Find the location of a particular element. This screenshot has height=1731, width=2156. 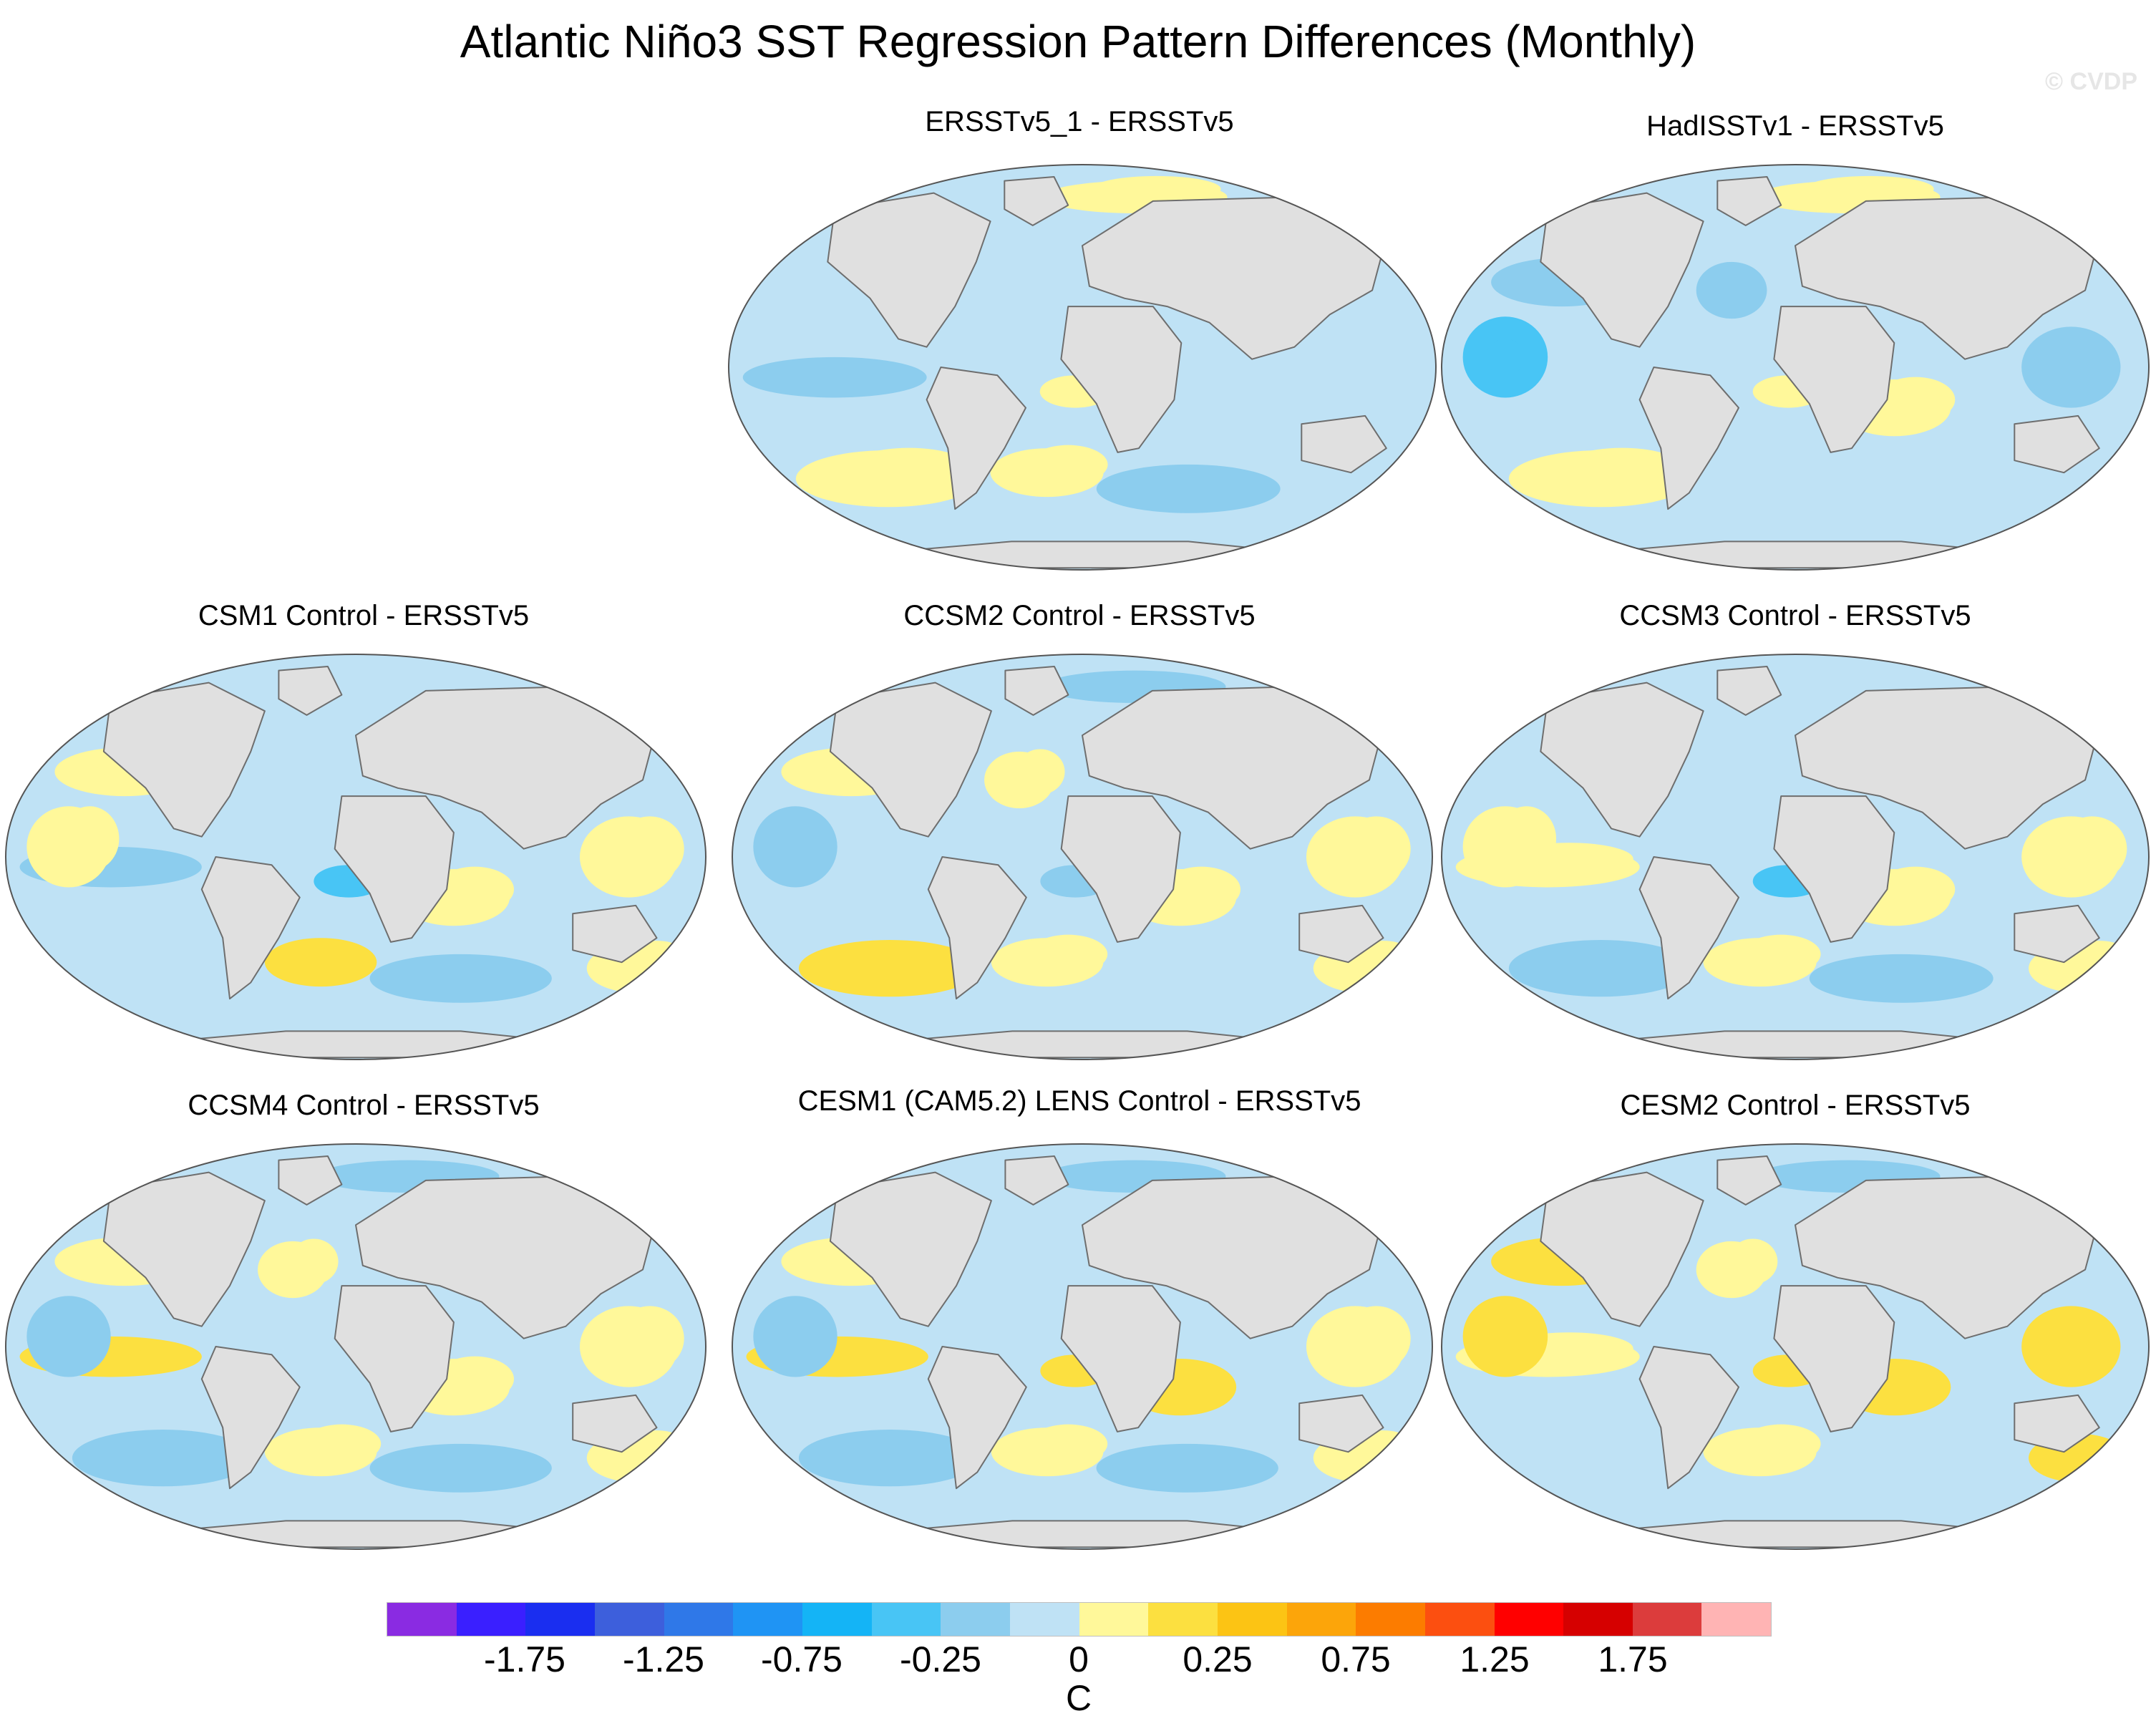

panel-title-4: CCSM2 Control - ERSSTv5 is located at coordinates (1080, 615).